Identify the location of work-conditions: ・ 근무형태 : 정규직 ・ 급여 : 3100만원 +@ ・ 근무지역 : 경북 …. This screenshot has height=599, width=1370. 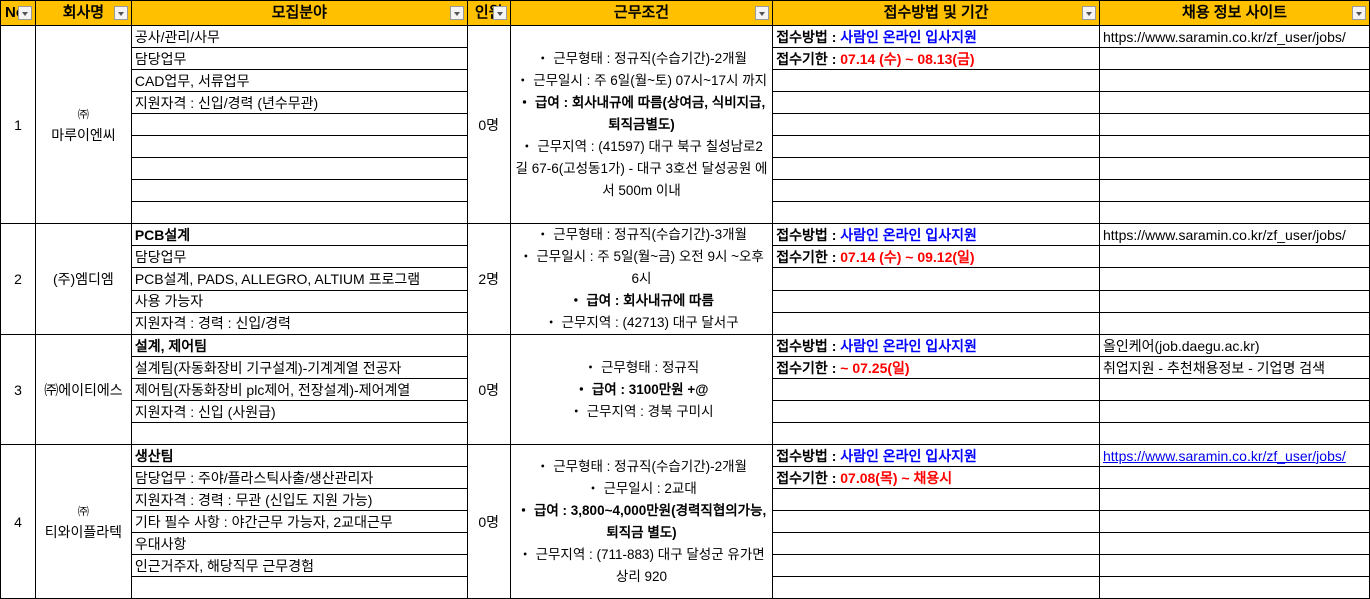
(641, 389).